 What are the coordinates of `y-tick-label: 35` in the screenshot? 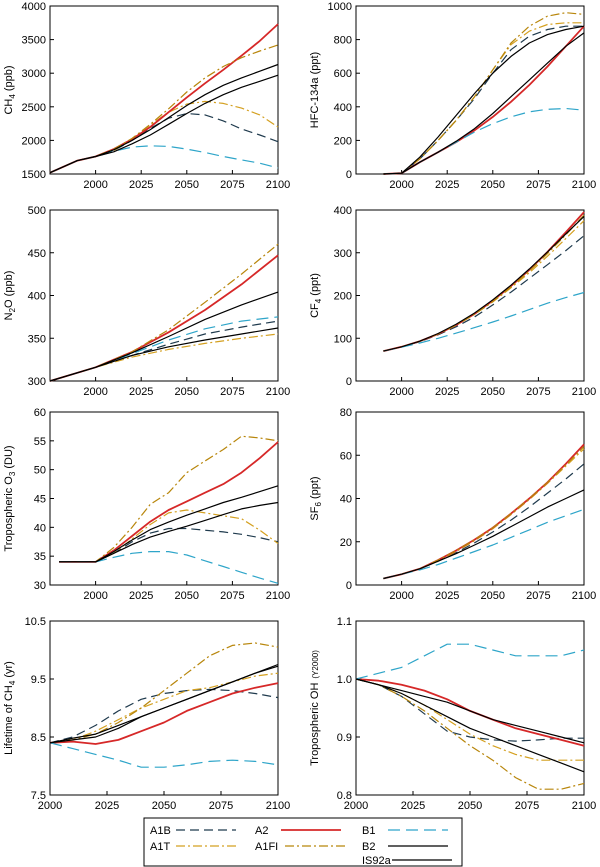 It's located at (40, 557).